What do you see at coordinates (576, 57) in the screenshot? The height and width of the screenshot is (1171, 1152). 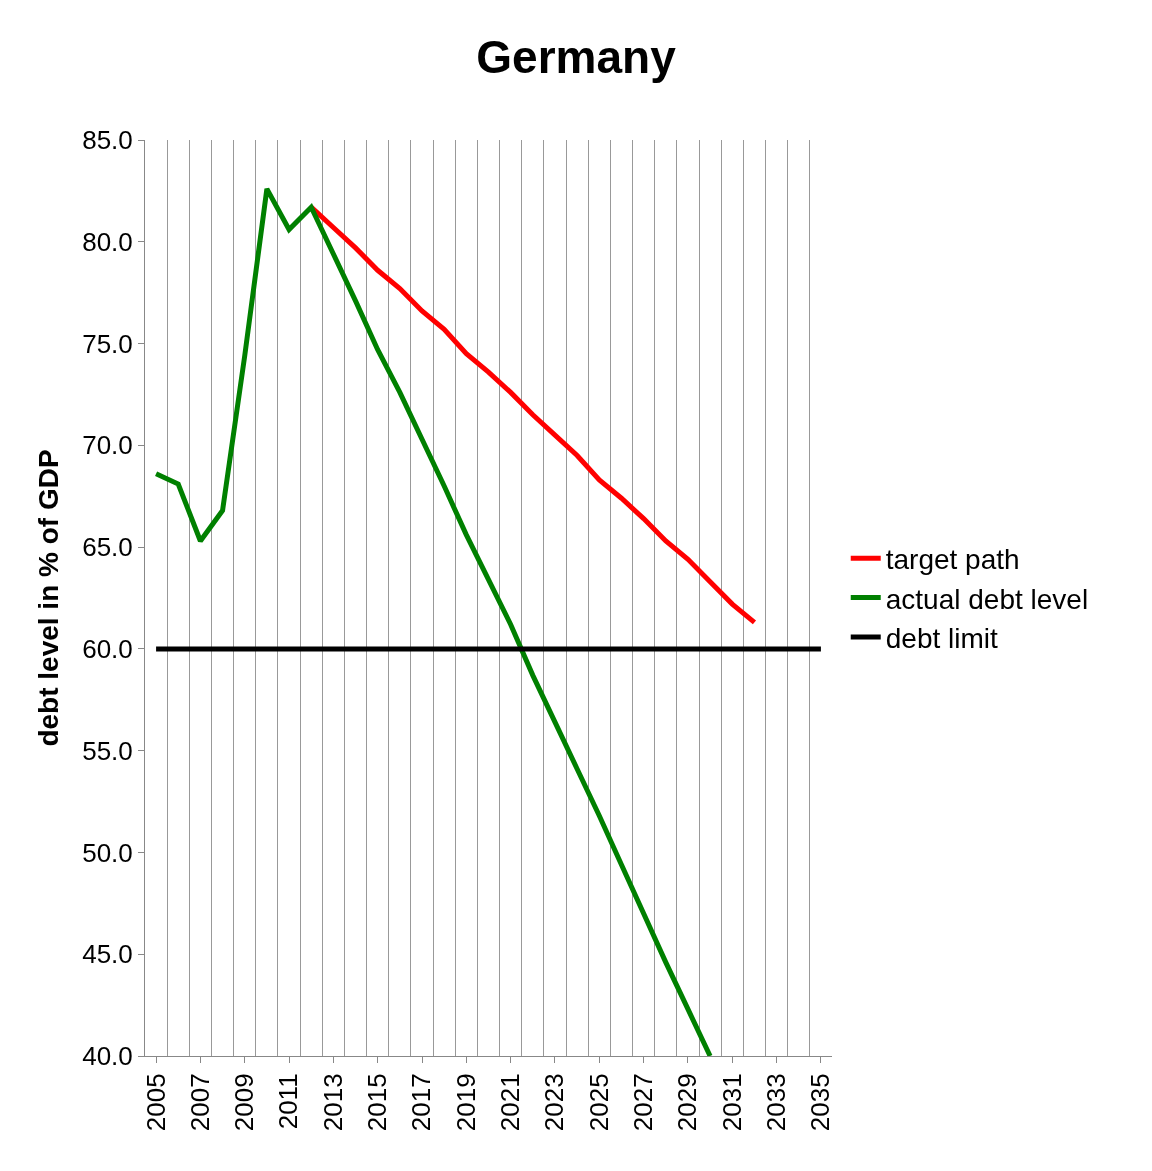 I see `chart-title: Germany` at bounding box center [576, 57].